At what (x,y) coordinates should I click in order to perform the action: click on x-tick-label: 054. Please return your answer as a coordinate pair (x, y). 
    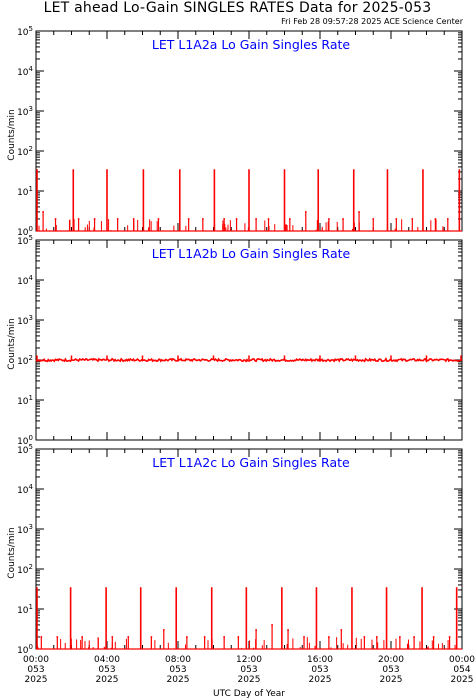
    Looking at the image, I should click on (461, 670).